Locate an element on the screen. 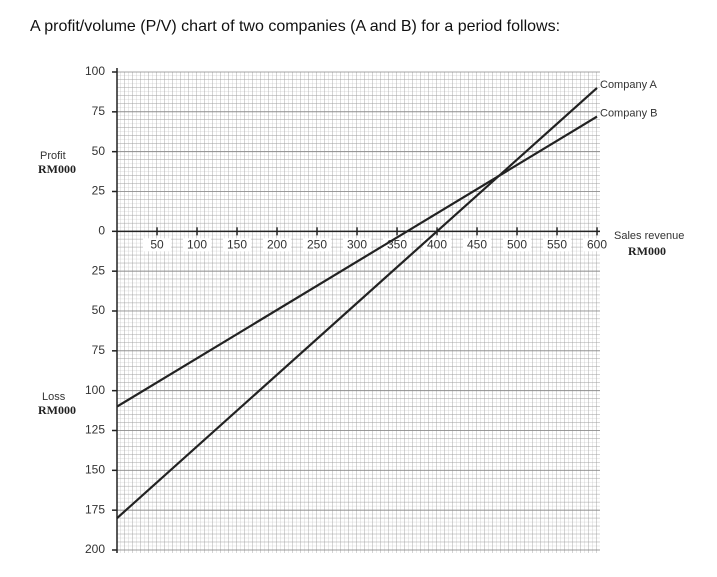 The width and height of the screenshot is (717, 577). x-tick-label: 400 is located at coordinates (437, 245).